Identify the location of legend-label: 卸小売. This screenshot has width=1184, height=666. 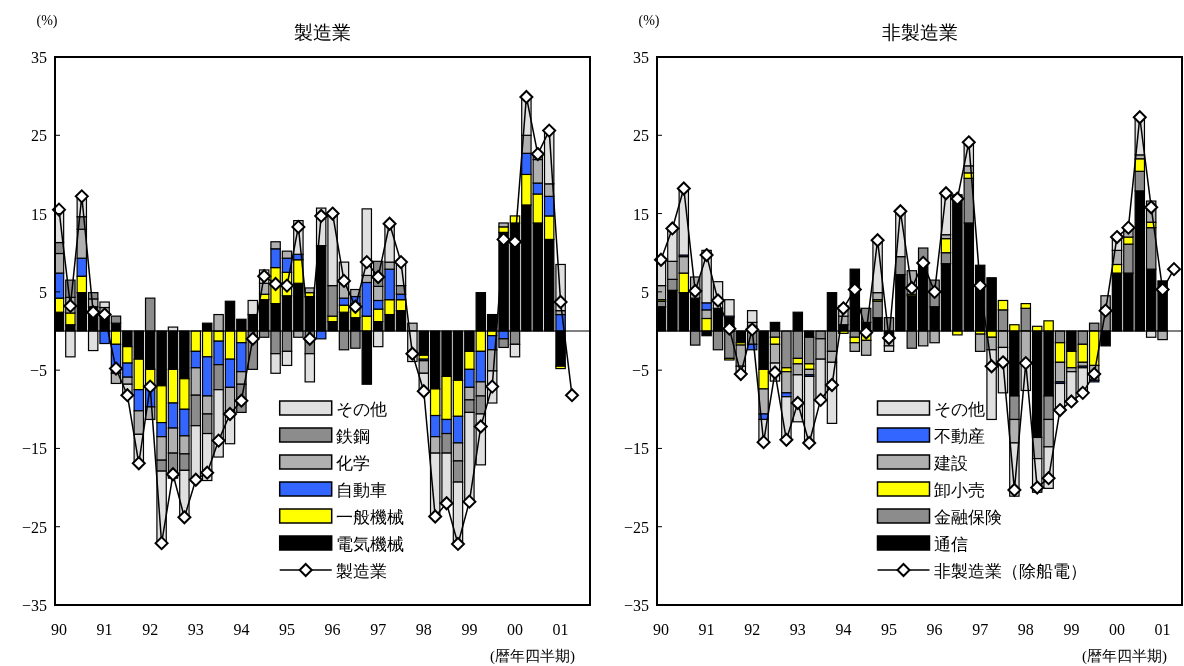
(959, 490).